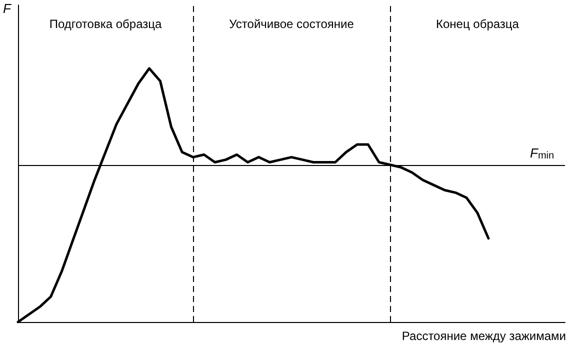 The image size is (570, 345). Describe the element at coordinates (105, 24) in the screenshot. I see `text: Подготовка образца` at that location.